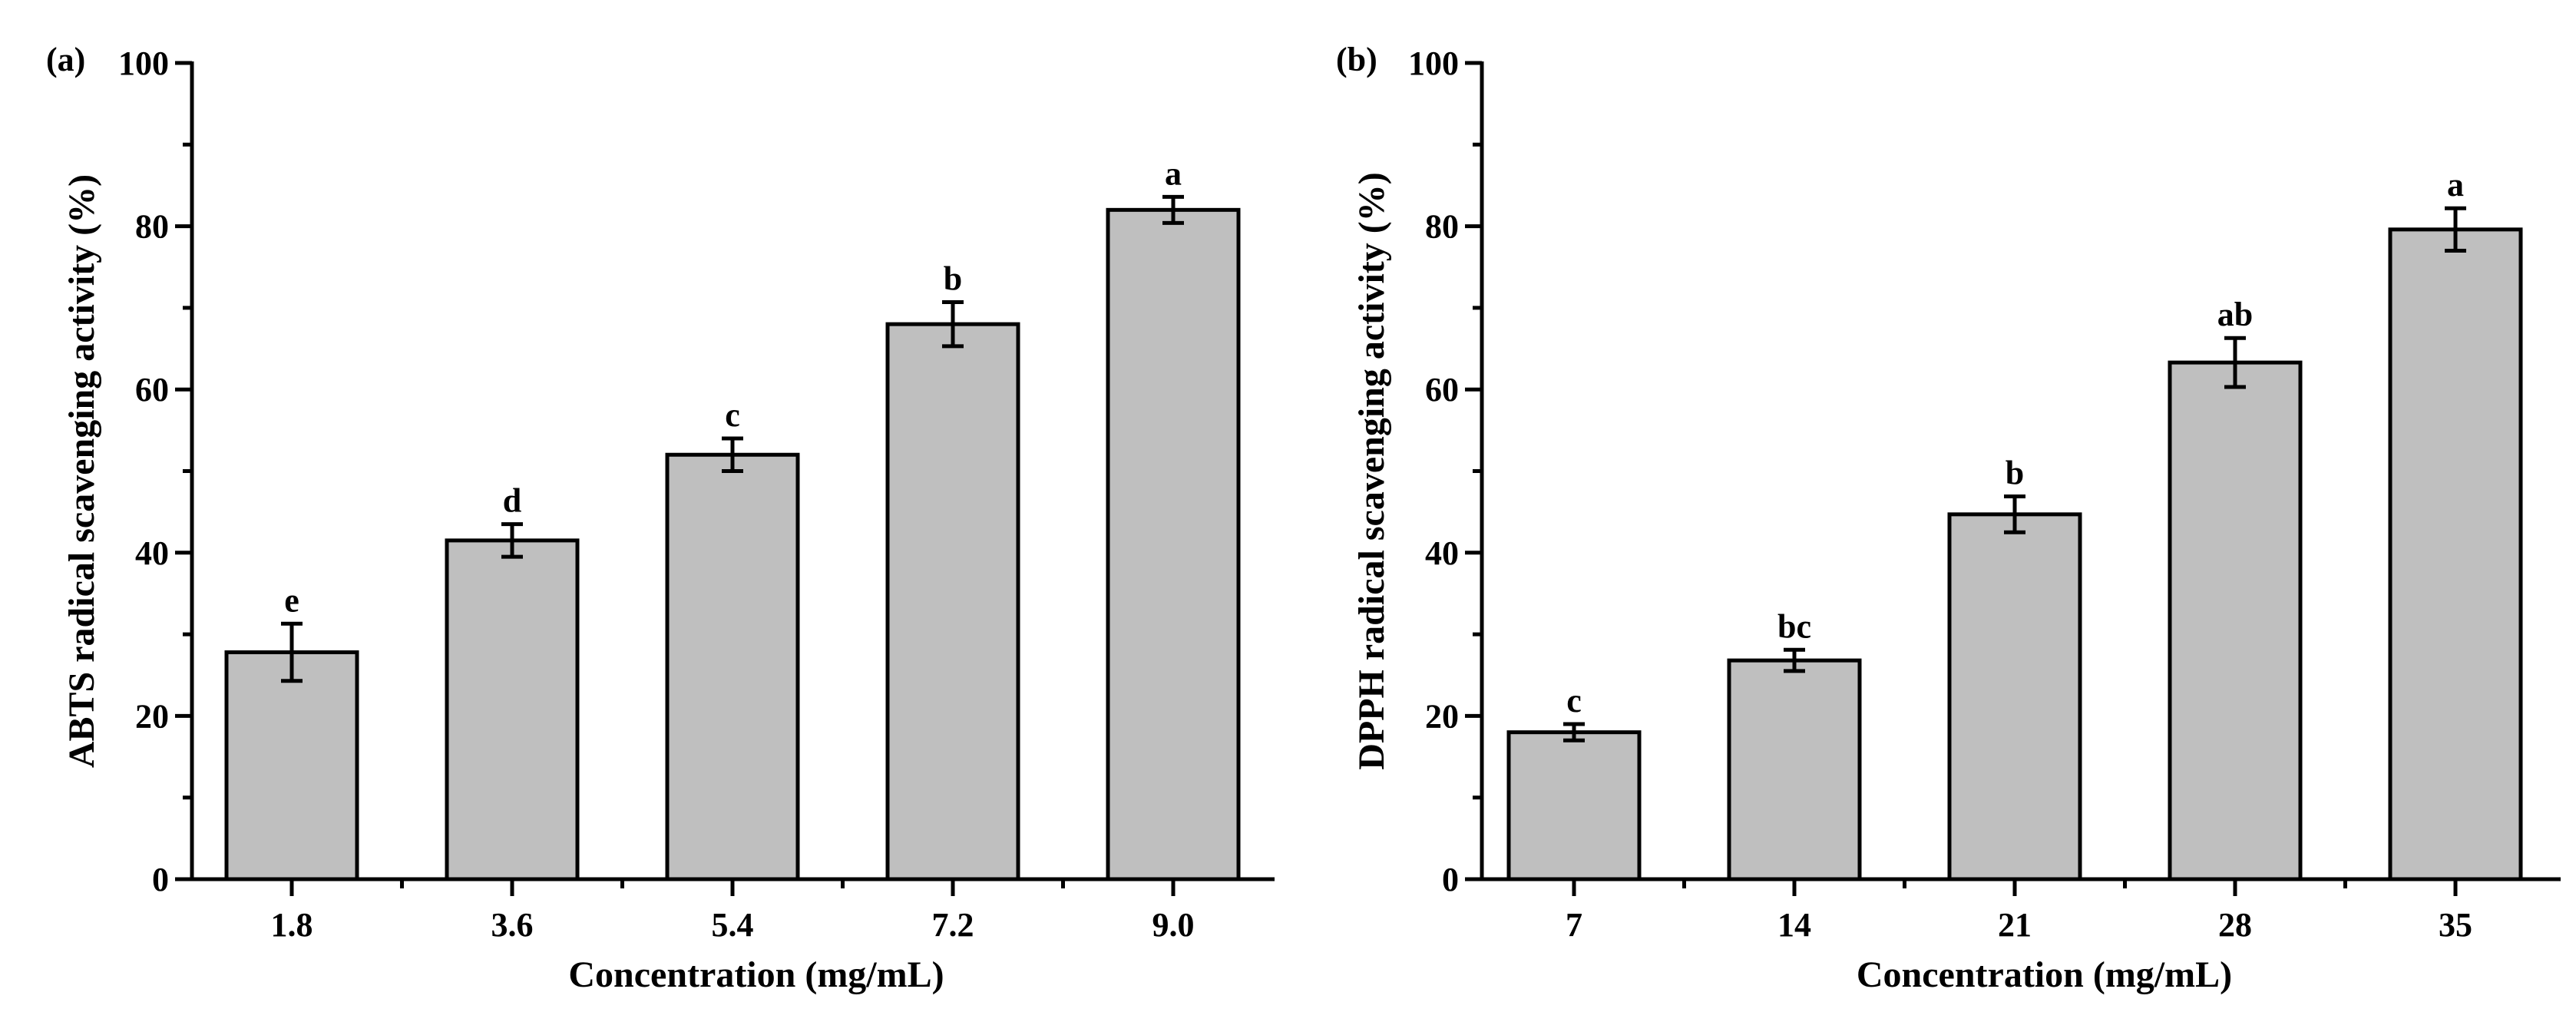  Describe the element at coordinates (2015, 925) in the screenshot. I see `panel-b-x-tick-label-2: 21` at that location.